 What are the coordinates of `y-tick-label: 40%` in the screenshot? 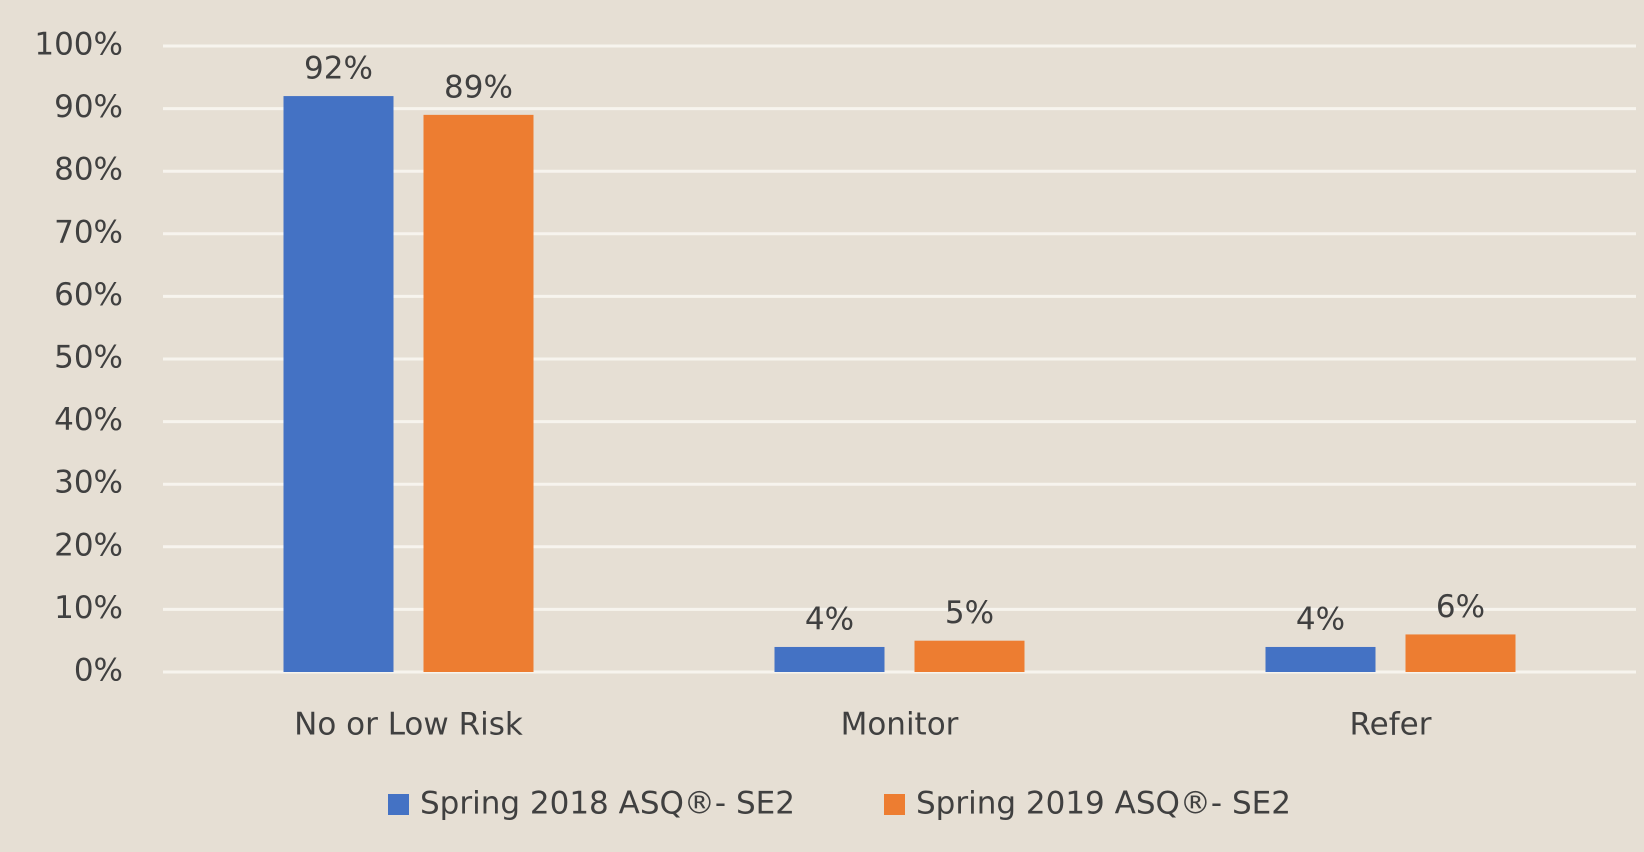 It's located at (88, 420).